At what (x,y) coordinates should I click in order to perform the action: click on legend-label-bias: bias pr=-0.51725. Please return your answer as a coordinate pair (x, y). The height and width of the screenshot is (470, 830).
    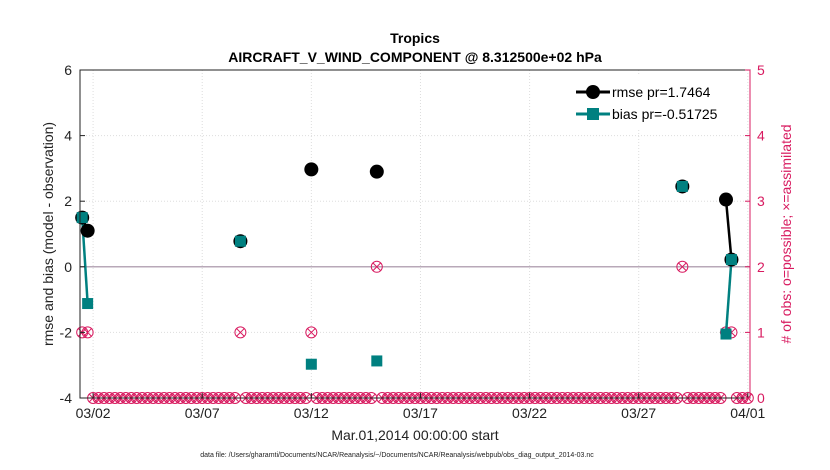
    Looking at the image, I should click on (665, 114).